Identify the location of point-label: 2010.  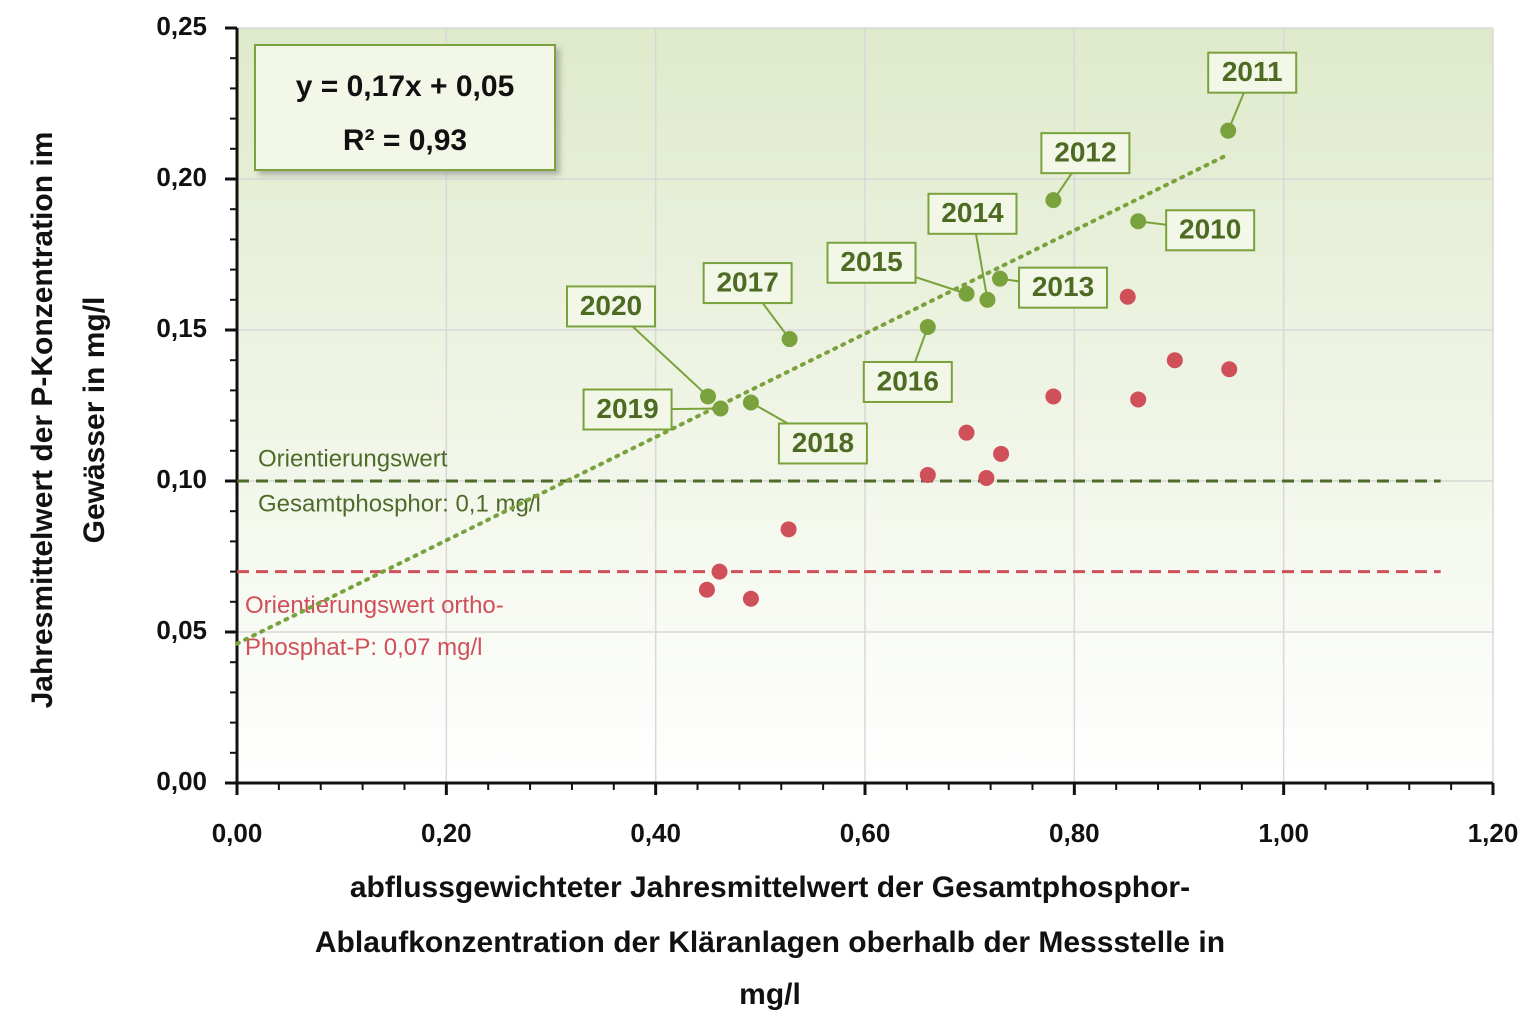
(1210, 229).